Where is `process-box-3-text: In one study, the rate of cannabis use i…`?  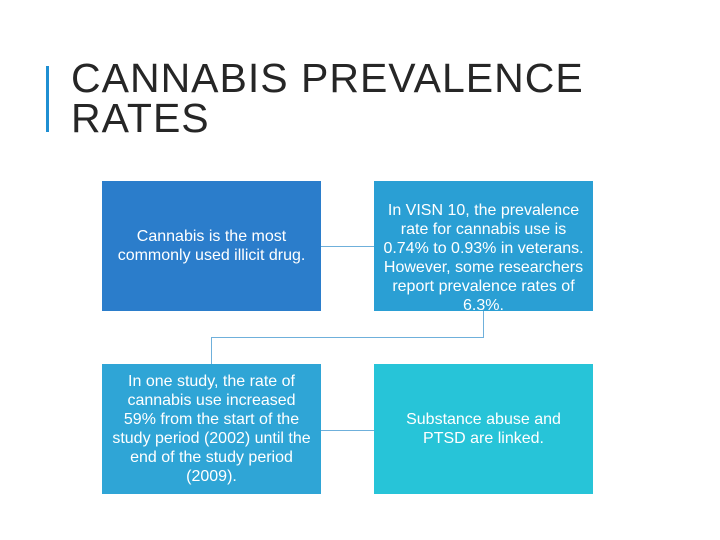
process-box-3-text: In one study, the rate of cannabis use i… is located at coordinates (211, 429).